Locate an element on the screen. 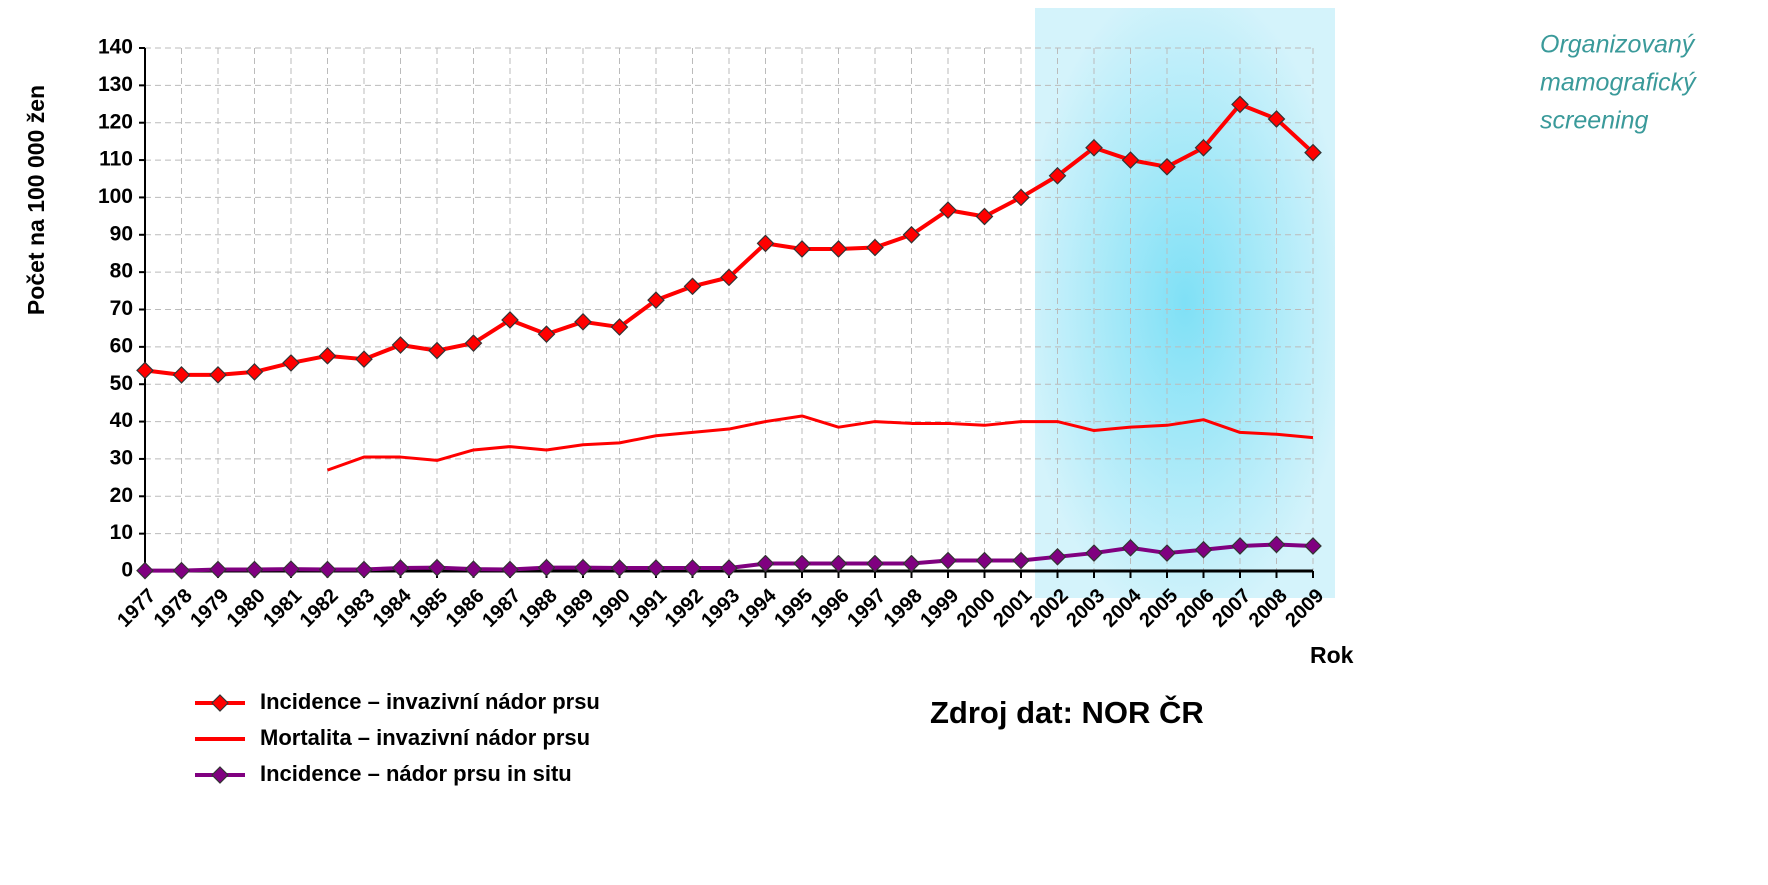  x-tick-label: 1982 is located at coordinates (319, 608).